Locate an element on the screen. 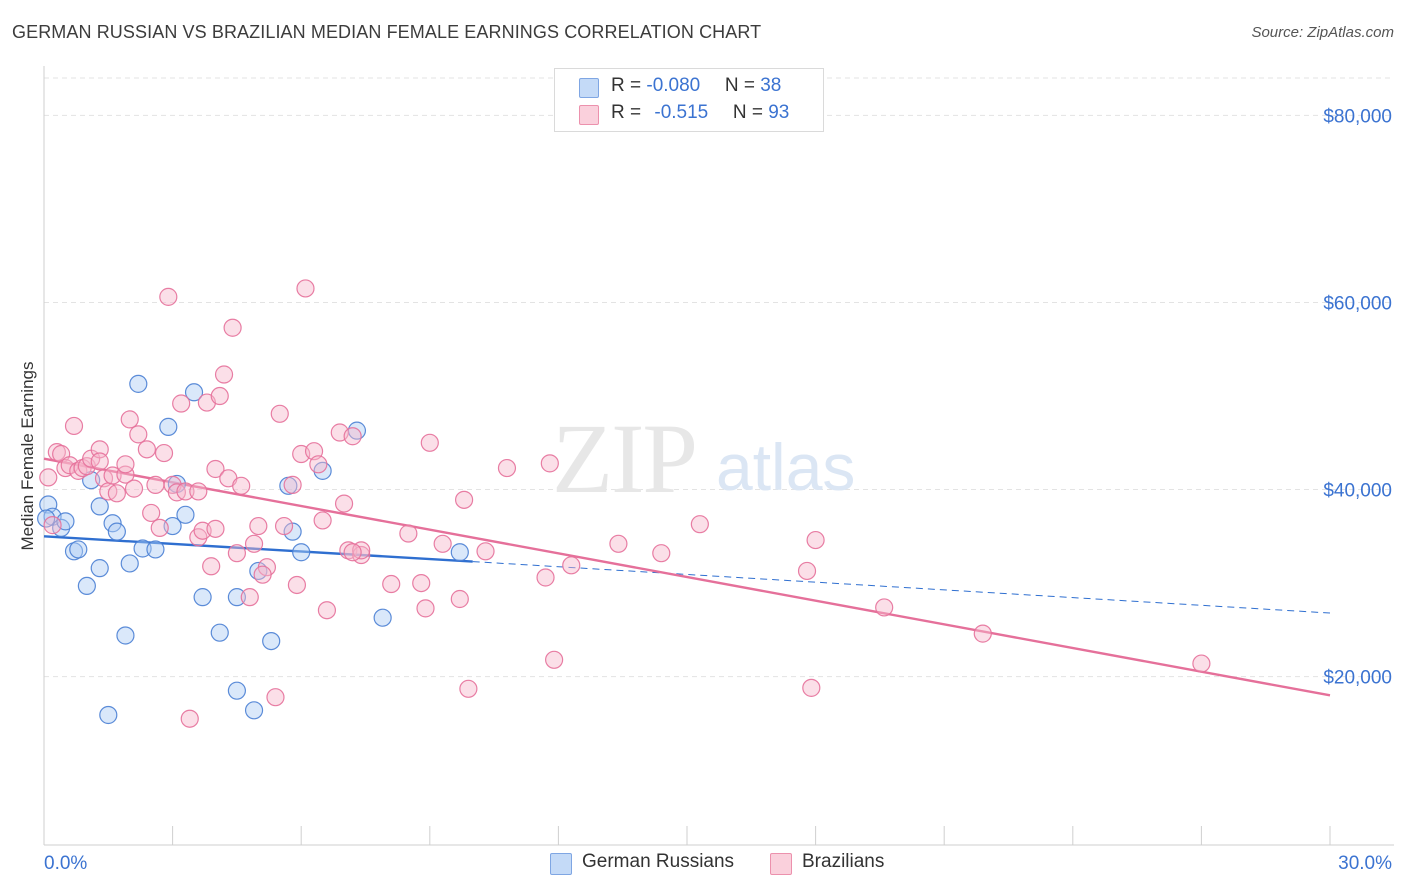 This screenshot has width=1406, height=892. bottom-legend-swatch-pink is located at coordinates (781, 864).